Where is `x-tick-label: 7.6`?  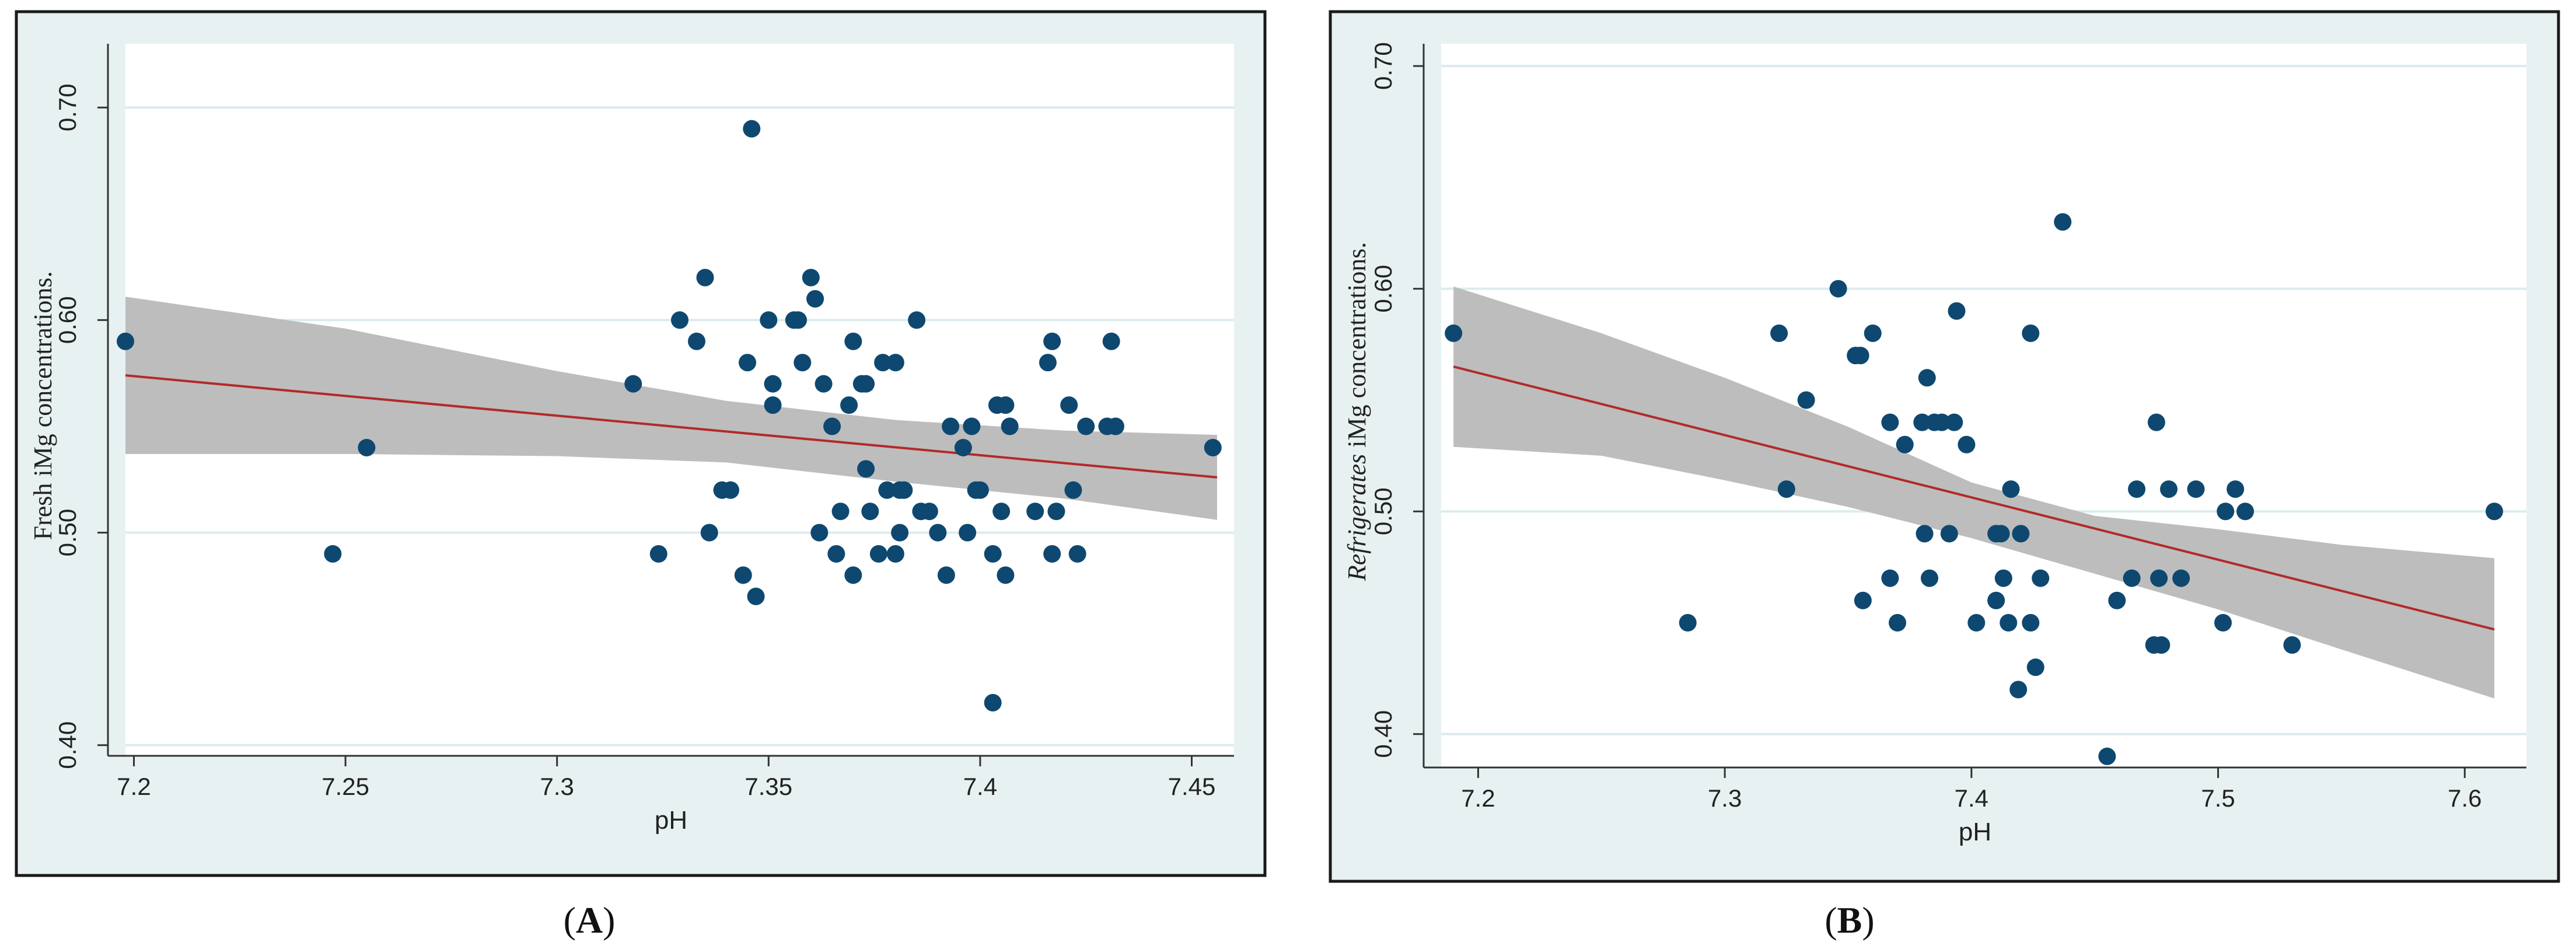 x-tick-label: 7.6 is located at coordinates (2464, 798).